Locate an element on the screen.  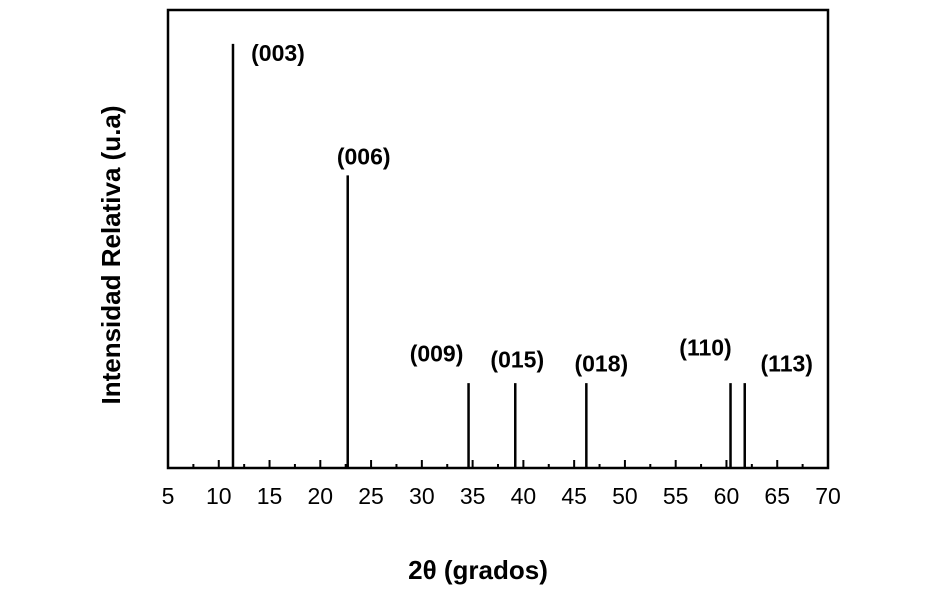
peak-label: (009) is located at coordinates (437, 353).